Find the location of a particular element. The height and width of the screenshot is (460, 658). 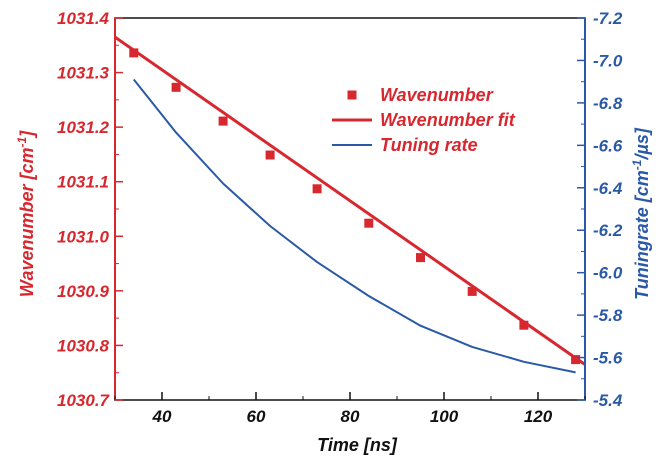

x-axis-title: Time [ns] is located at coordinates (357, 445).